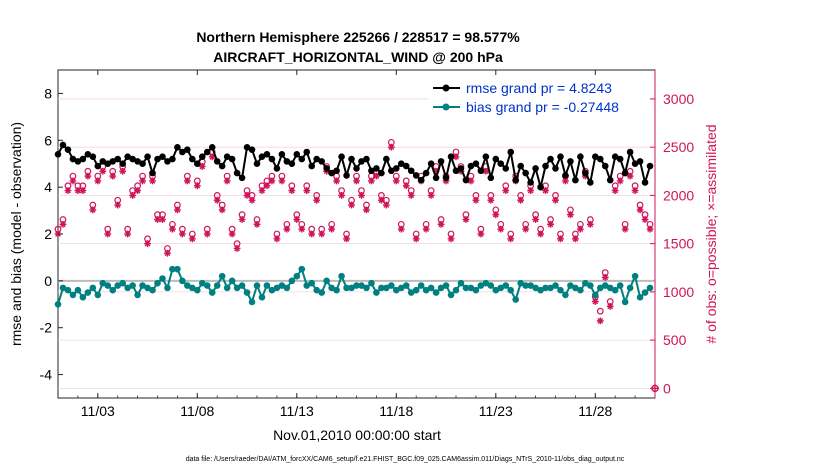  I want to click on y-right-tick-label: 0, so click(667, 388).